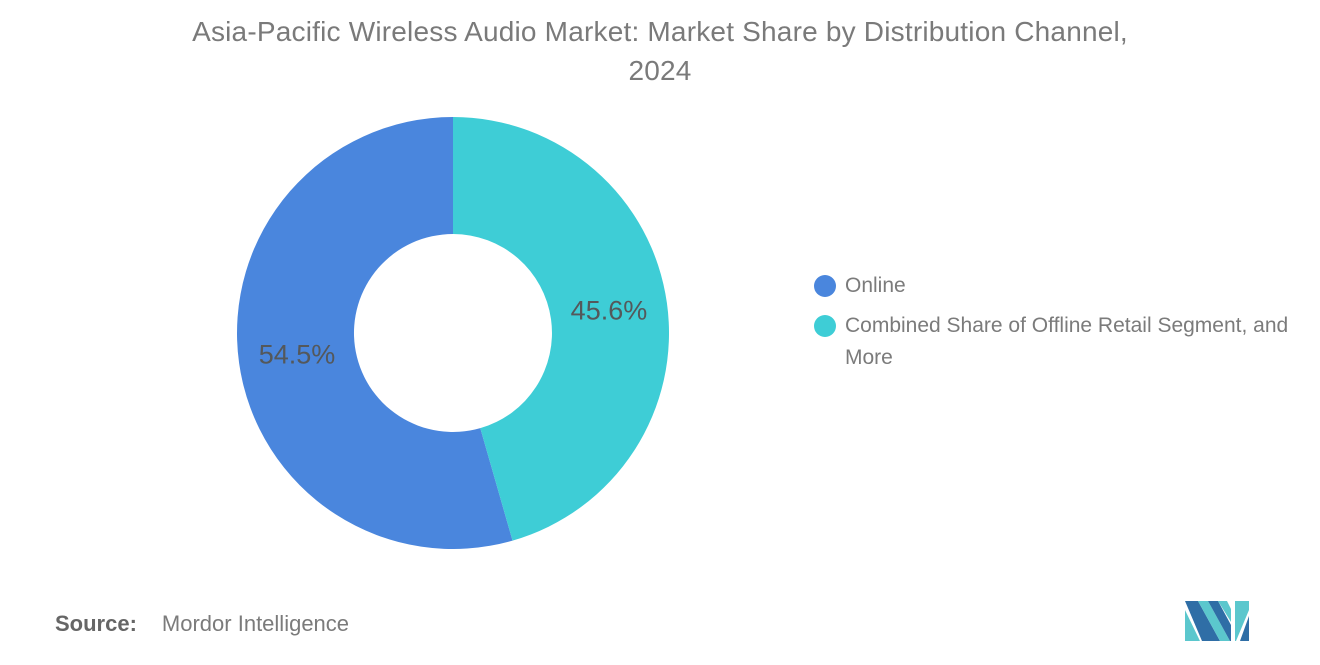  Describe the element at coordinates (875, 285) in the screenshot. I see `legend-label-online: Online` at that location.